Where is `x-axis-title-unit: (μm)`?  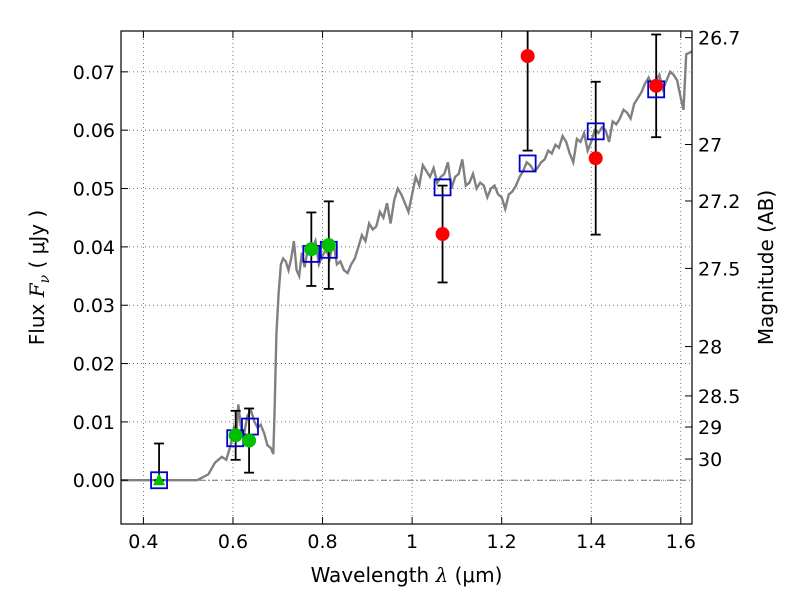 x-axis-title-unit: (μm) is located at coordinates (475, 575).